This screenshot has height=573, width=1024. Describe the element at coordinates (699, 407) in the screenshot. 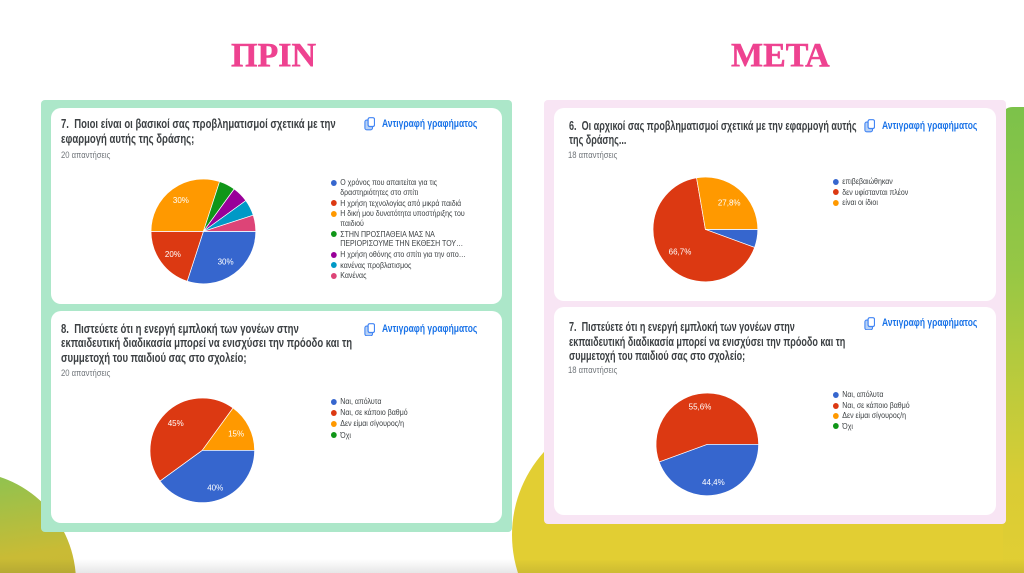

I see `svg-text: 55,6%` at that location.